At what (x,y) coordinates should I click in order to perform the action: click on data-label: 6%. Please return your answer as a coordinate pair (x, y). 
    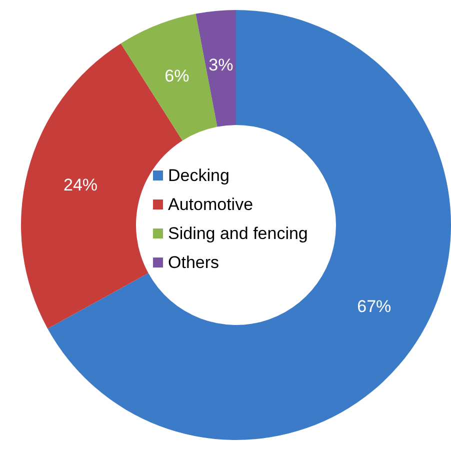
    Looking at the image, I should click on (177, 76).